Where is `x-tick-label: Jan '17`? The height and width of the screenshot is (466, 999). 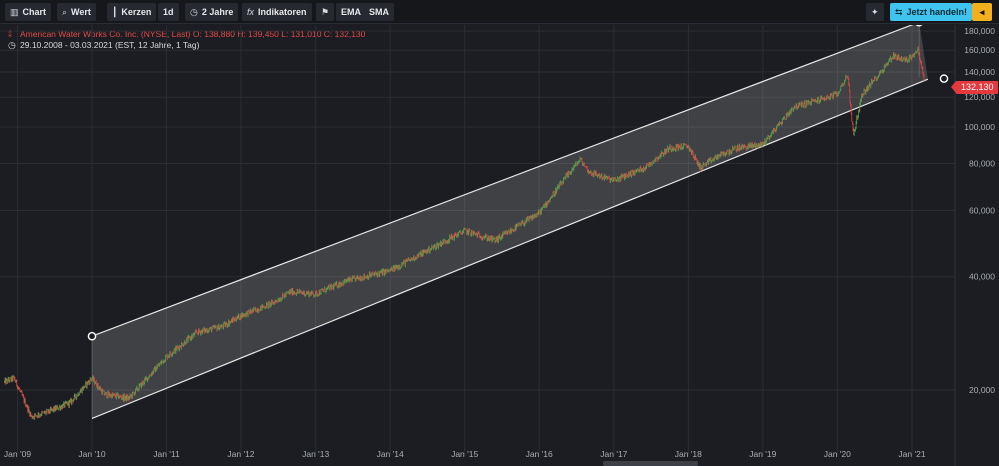
x-tick-label: Jan '17 is located at coordinates (613, 454).